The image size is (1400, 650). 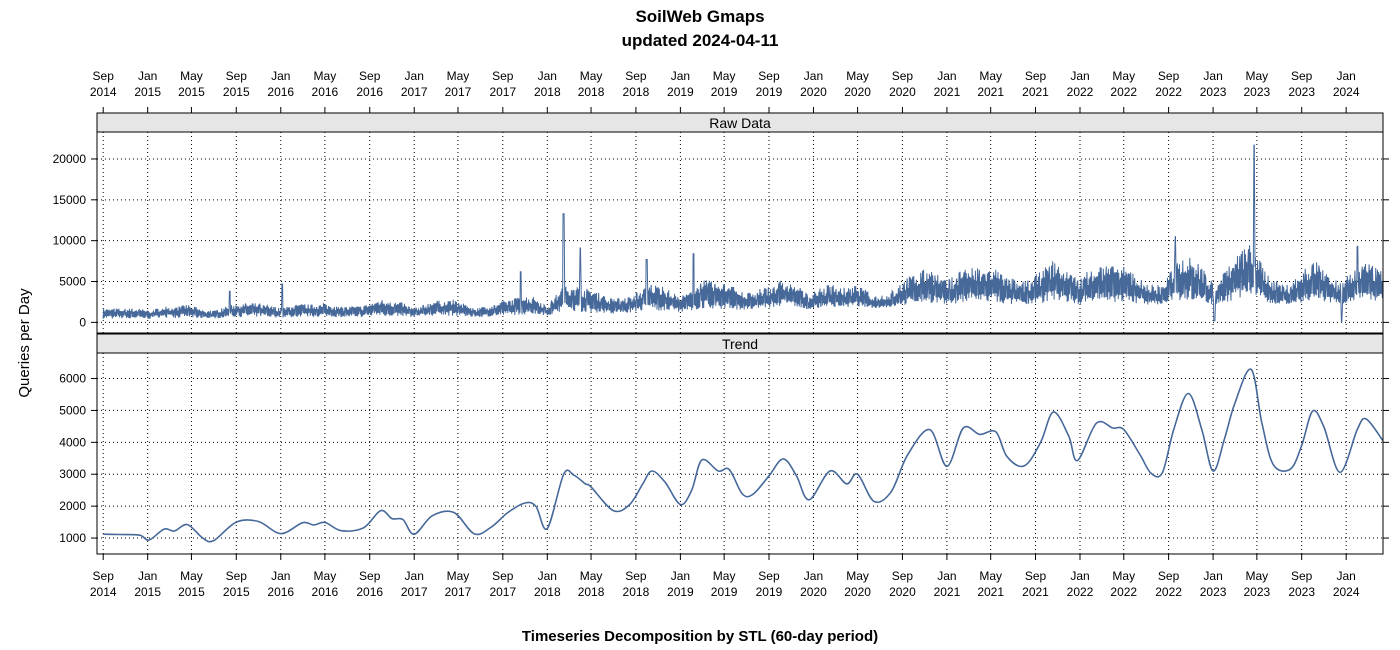 I want to click on y-tick-label: 6000, so click(x=72, y=379).